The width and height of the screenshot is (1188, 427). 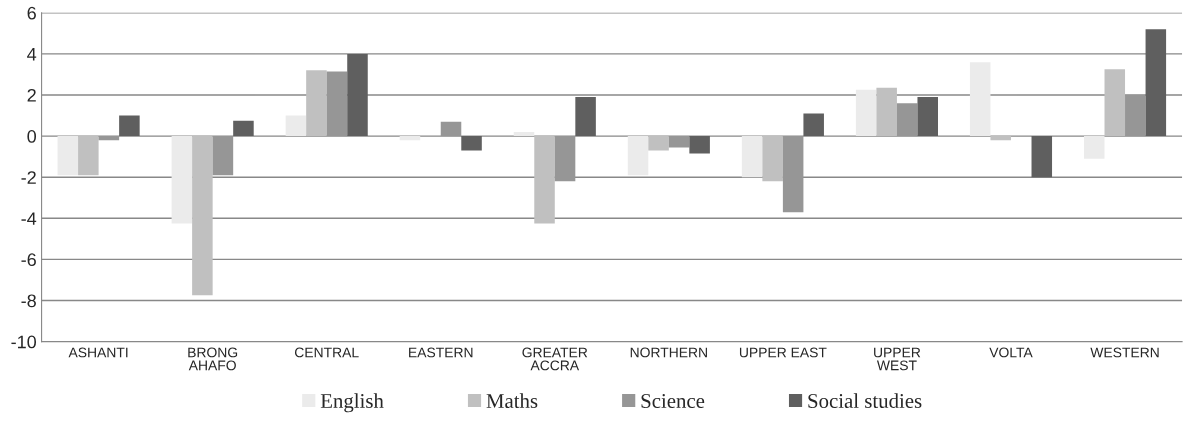 What do you see at coordinates (24, 342) in the screenshot?
I see `y-tick-label: -10` at bounding box center [24, 342].